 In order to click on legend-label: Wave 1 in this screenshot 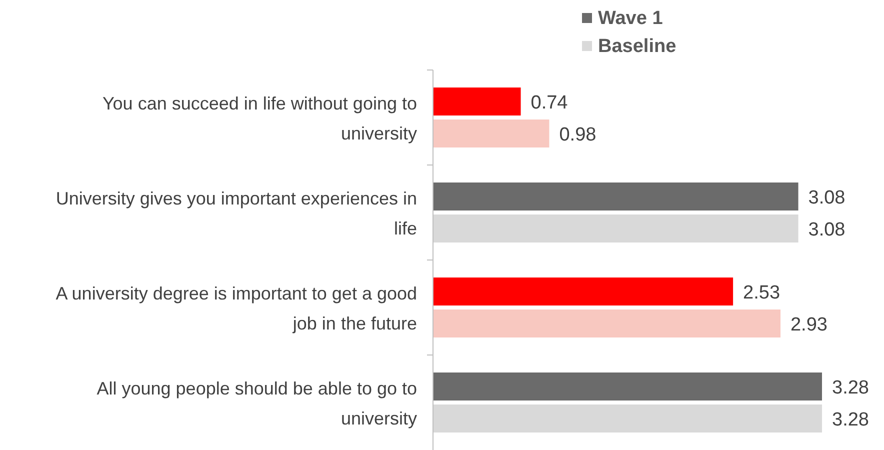, I will do `click(631, 18)`.